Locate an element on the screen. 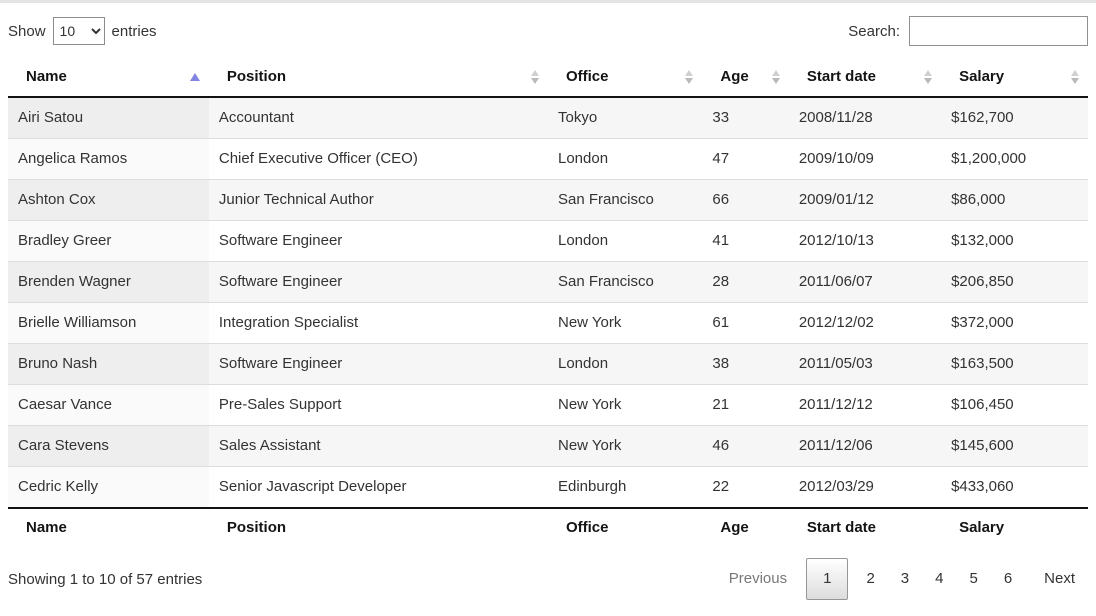  column-header-name: Name is located at coordinates (108, 78).